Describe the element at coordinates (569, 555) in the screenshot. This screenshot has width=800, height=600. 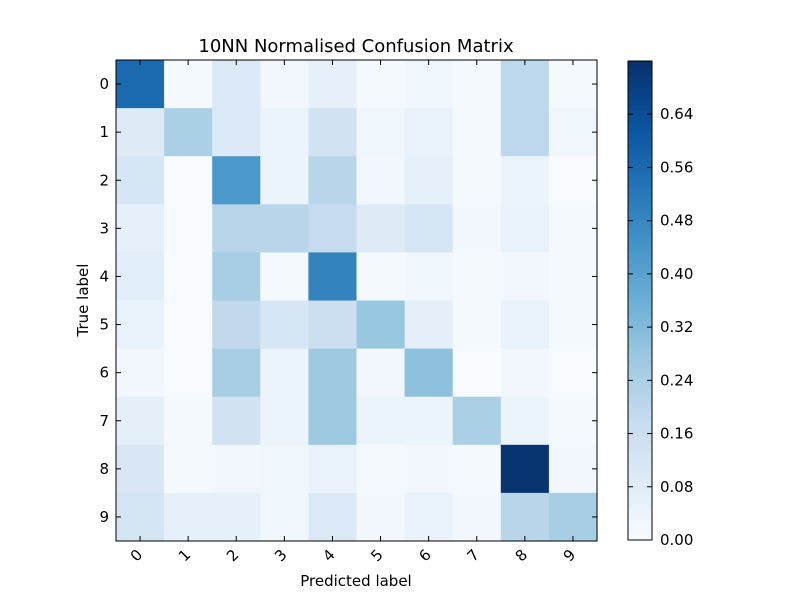
I see `x-tick-label: 9` at that location.